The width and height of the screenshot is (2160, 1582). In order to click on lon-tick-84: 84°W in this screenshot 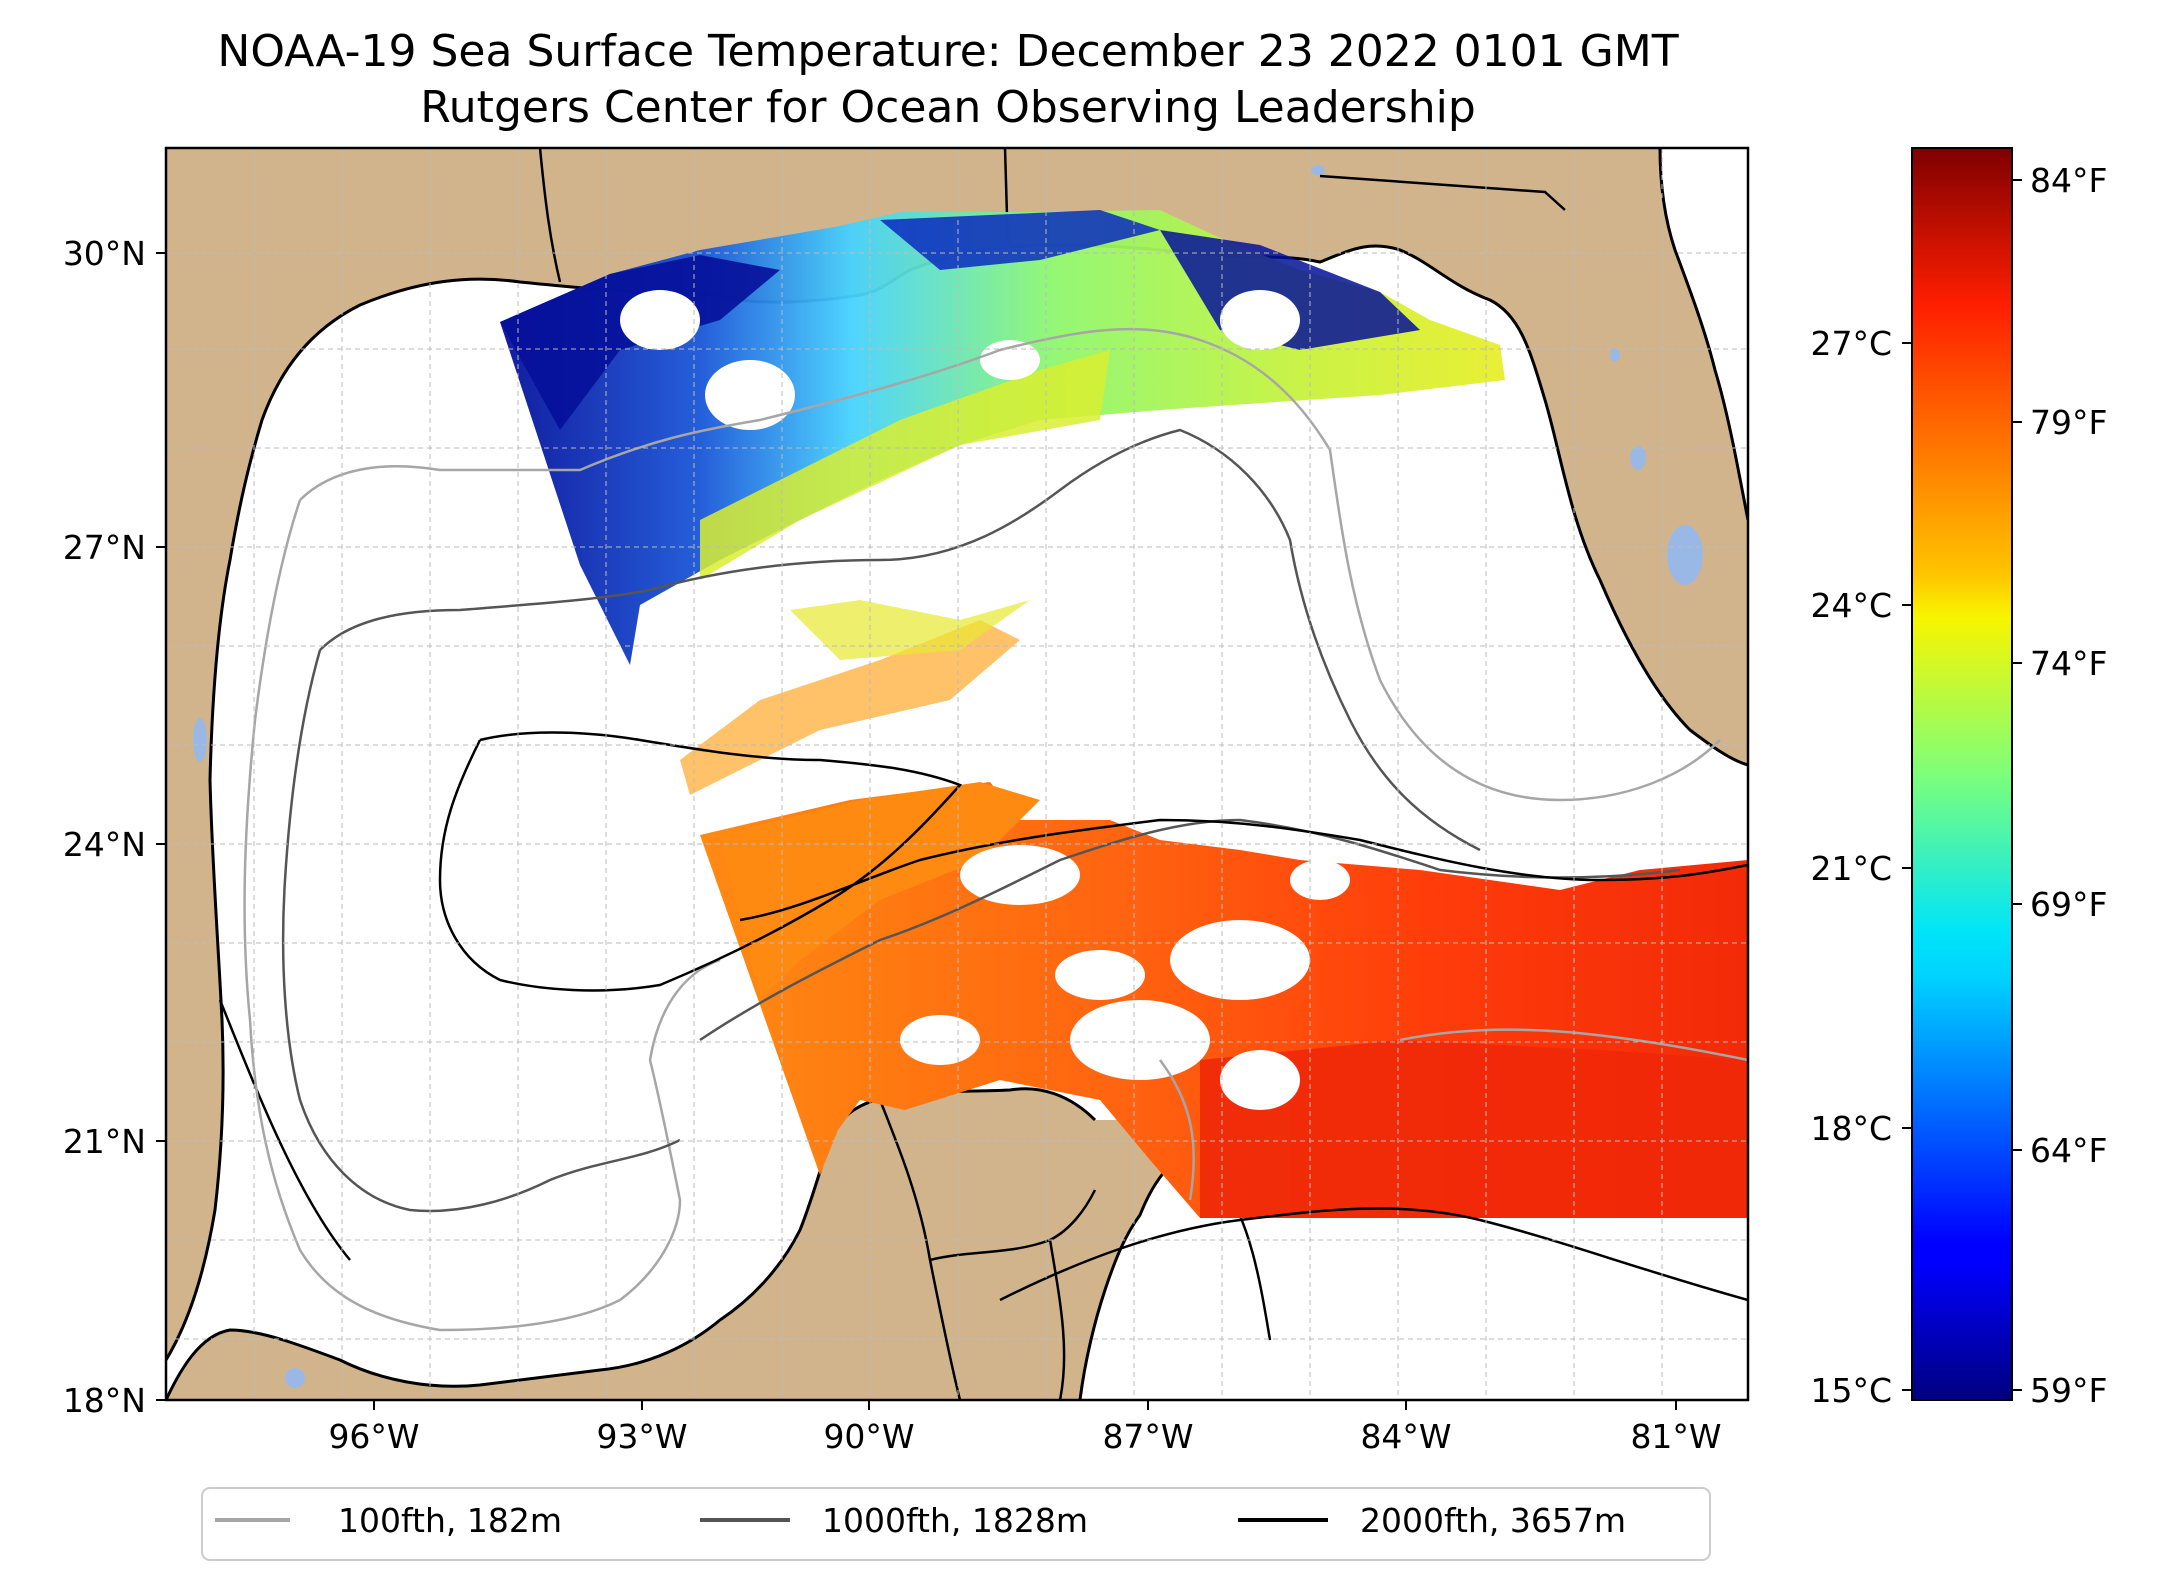, I will do `click(1405, 1436)`.